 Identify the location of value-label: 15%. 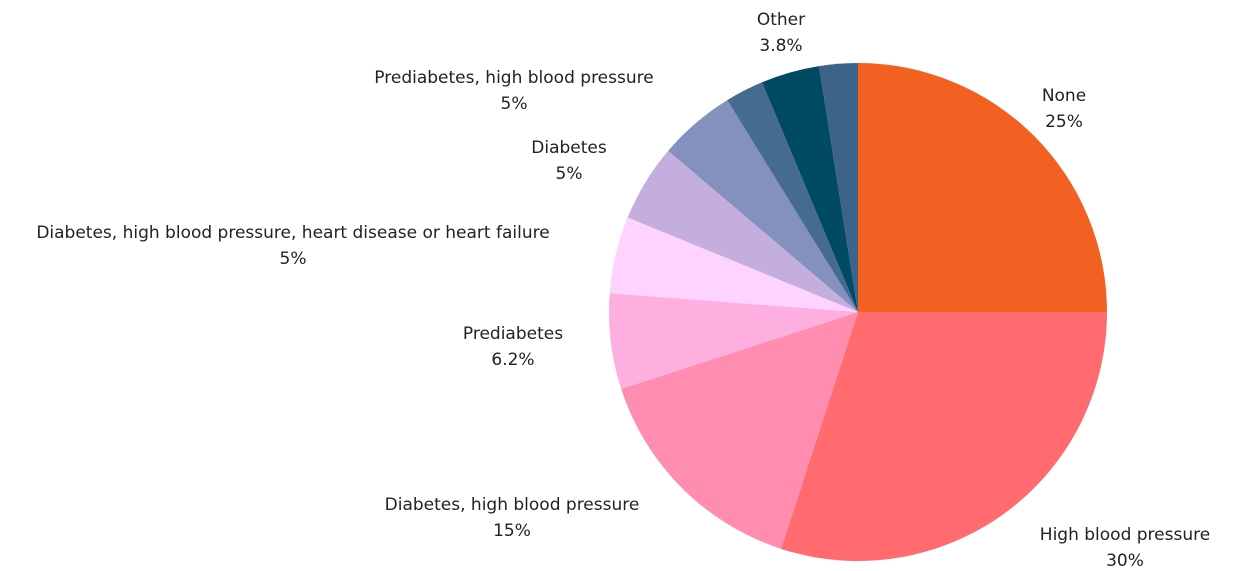
(512, 531).